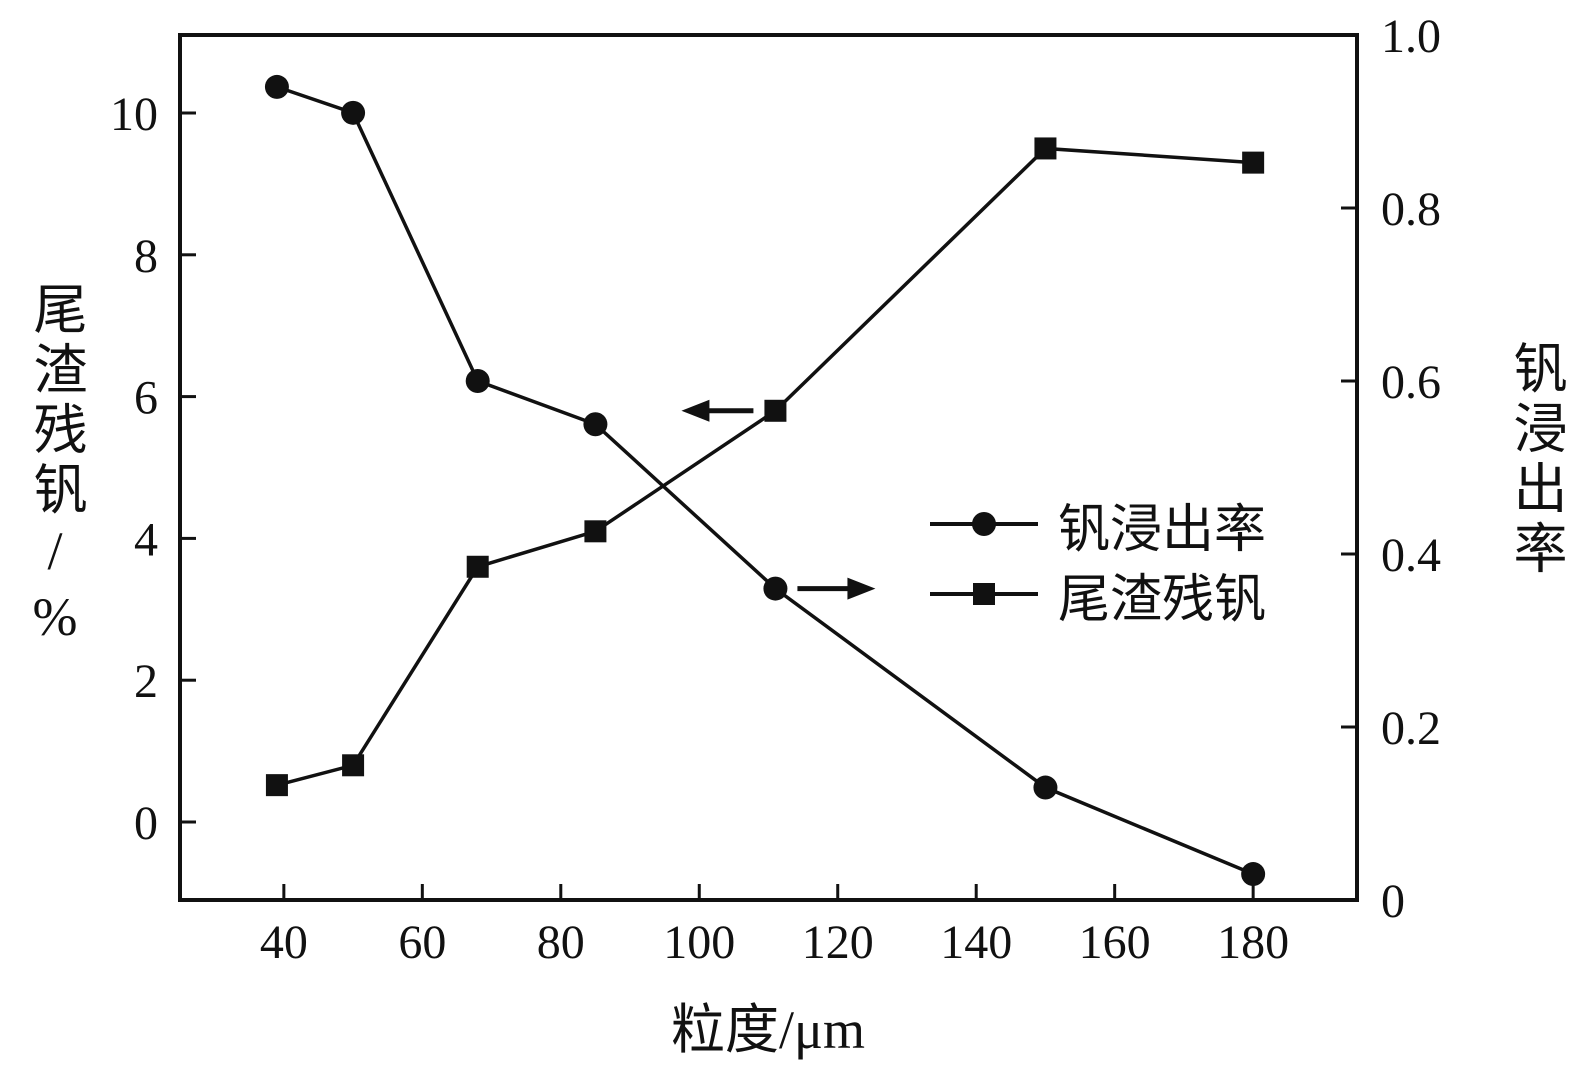  Describe the element at coordinates (1411, 555) in the screenshot. I see `y-right-tick-label: 0.4` at that location.